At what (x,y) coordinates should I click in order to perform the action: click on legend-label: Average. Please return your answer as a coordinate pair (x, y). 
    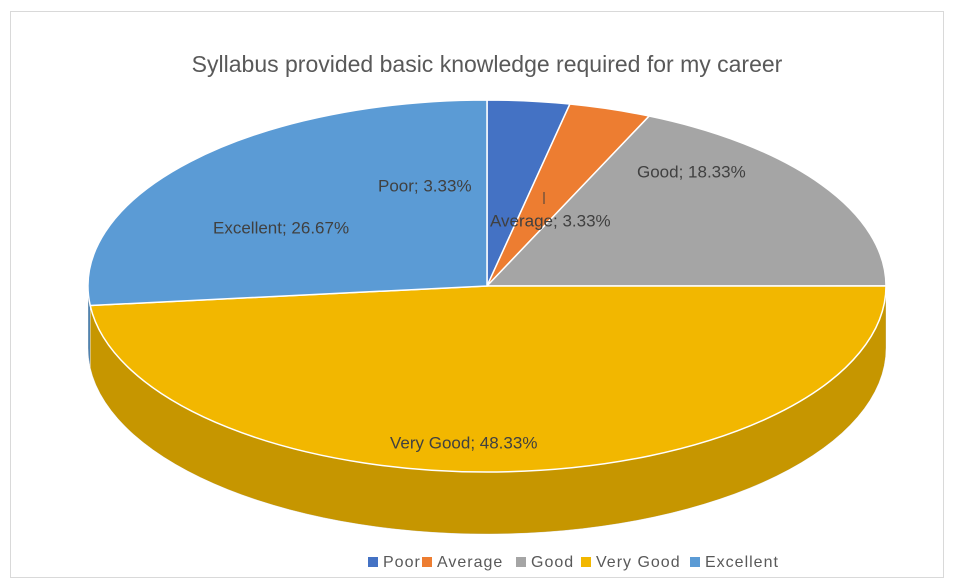
    Looking at the image, I should click on (470, 562).